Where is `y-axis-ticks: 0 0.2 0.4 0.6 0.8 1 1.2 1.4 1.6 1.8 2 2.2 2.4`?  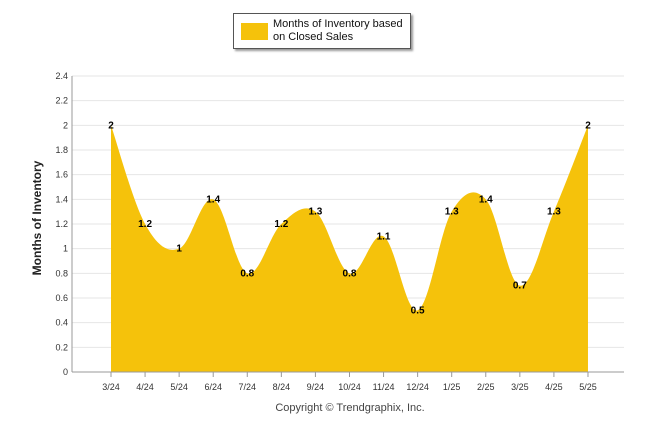 y-axis-ticks: 0 0.2 0.4 0.6 0.8 1 1.2 1.4 1.6 1.8 2 2.2 2.4 is located at coordinates (61, 224).